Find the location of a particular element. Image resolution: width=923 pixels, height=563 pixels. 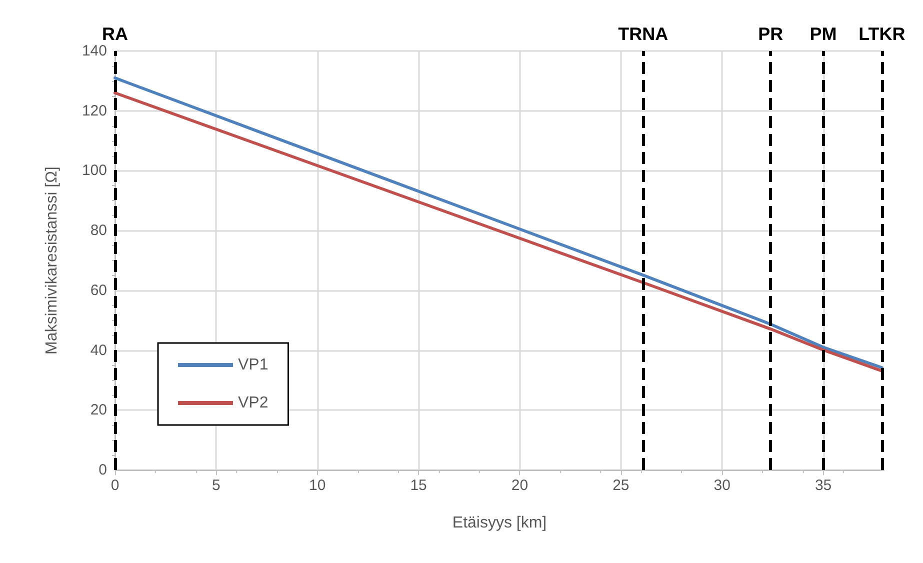

x-tick-label: 35 is located at coordinates (823, 485).